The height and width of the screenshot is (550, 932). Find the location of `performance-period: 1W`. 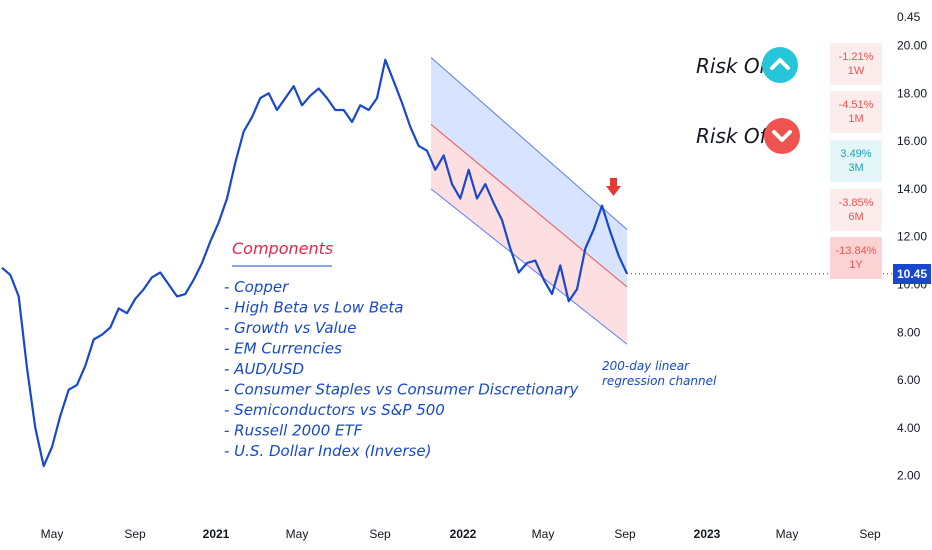

performance-period: 1W is located at coordinates (856, 71).